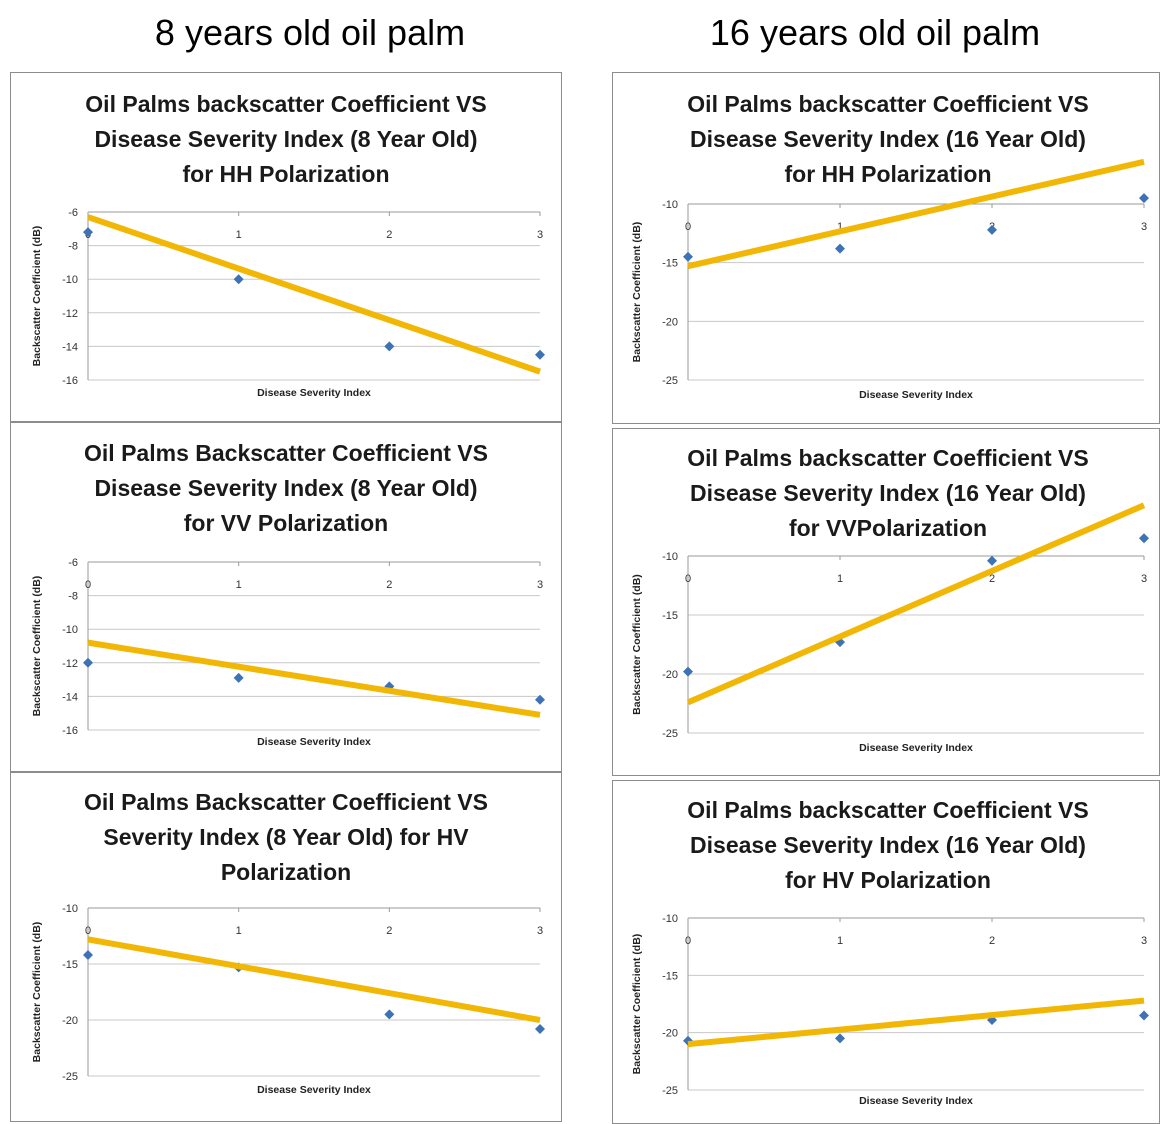  Describe the element at coordinates (70, 381) in the screenshot. I see `y-tick-label-8yr-hh: -16` at that location.